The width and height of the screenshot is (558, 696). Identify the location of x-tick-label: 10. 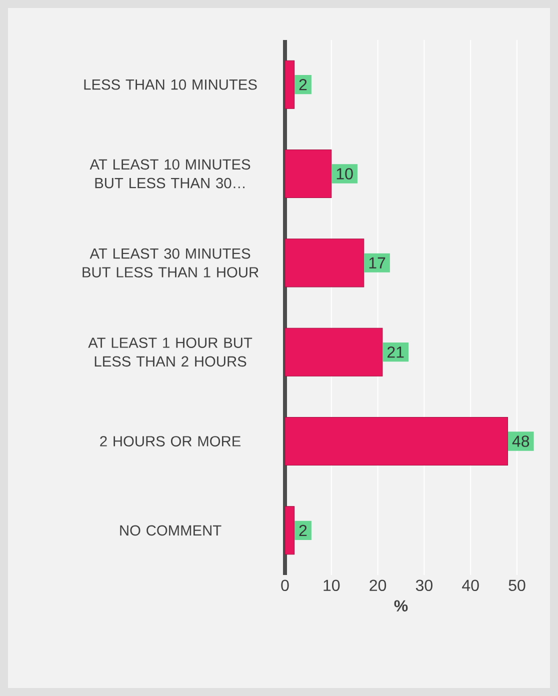
(332, 586).